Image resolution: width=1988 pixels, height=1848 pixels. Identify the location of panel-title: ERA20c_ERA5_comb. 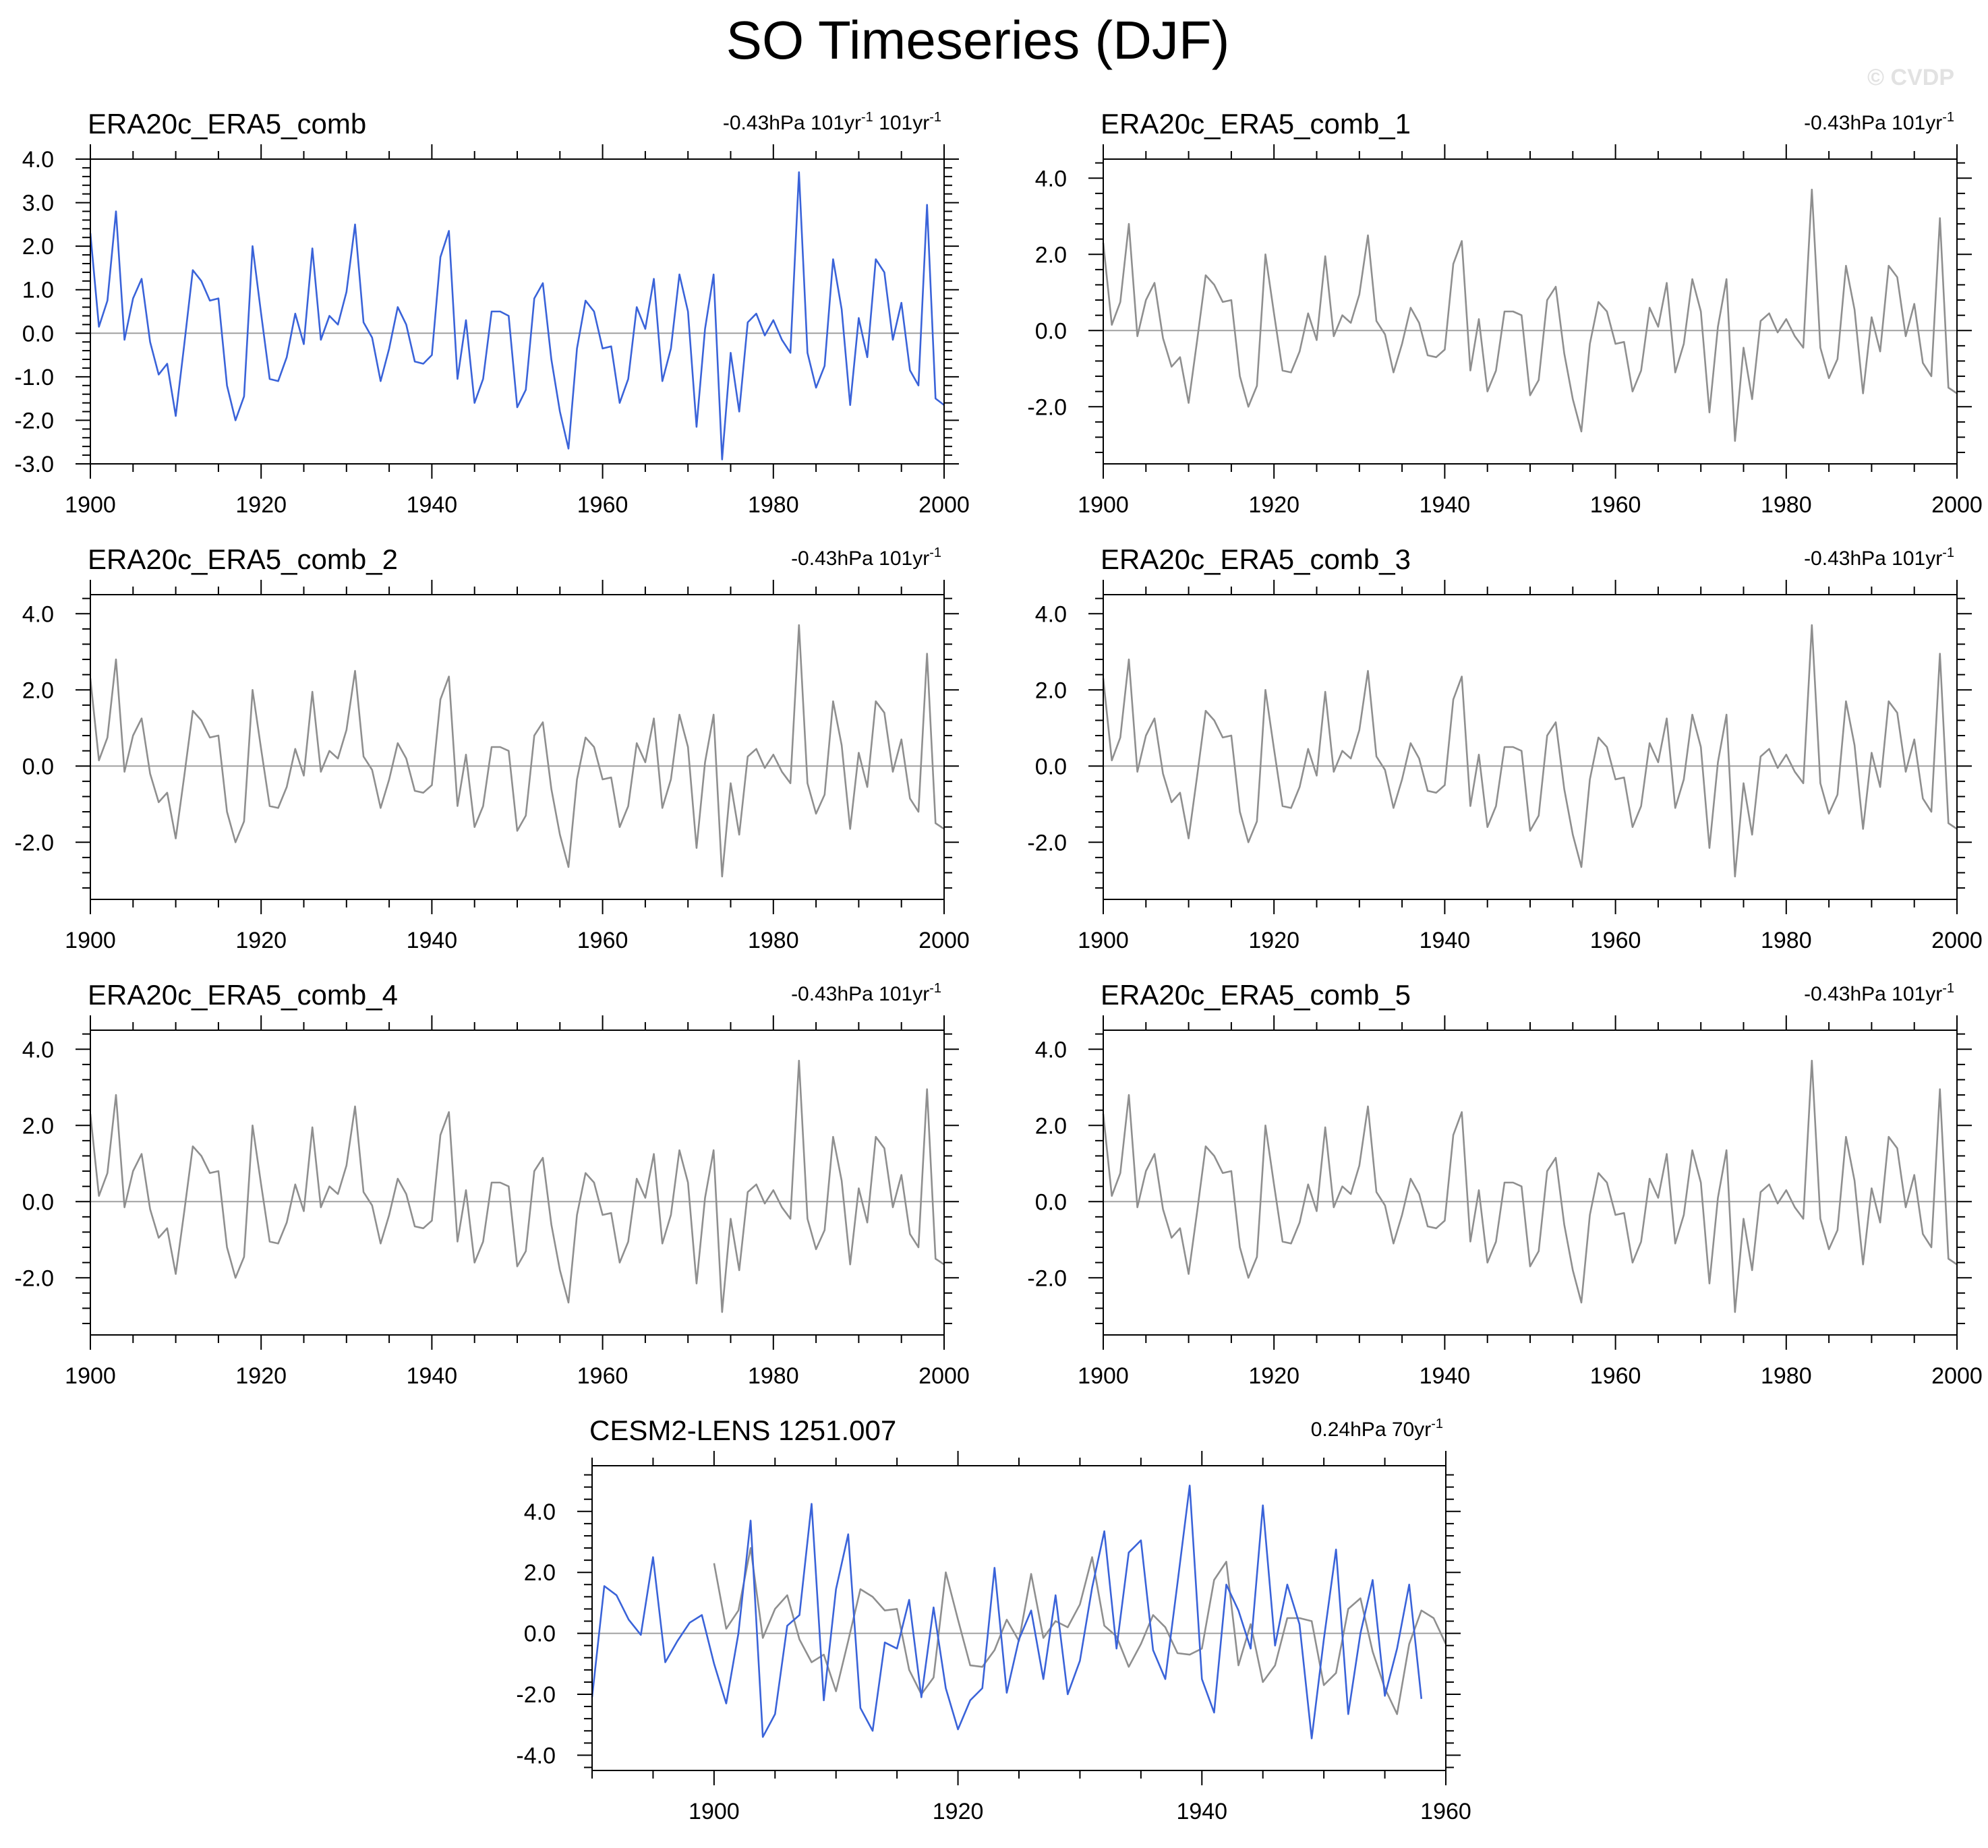
(227, 124).